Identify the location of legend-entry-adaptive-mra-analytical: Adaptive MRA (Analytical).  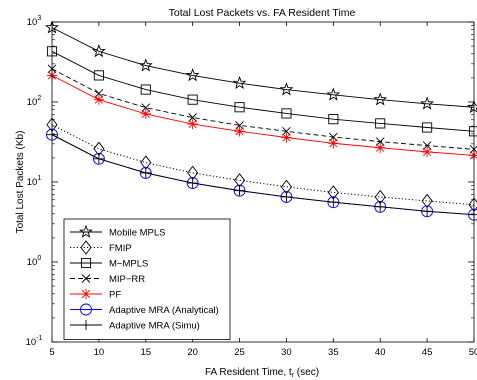
(144, 309).